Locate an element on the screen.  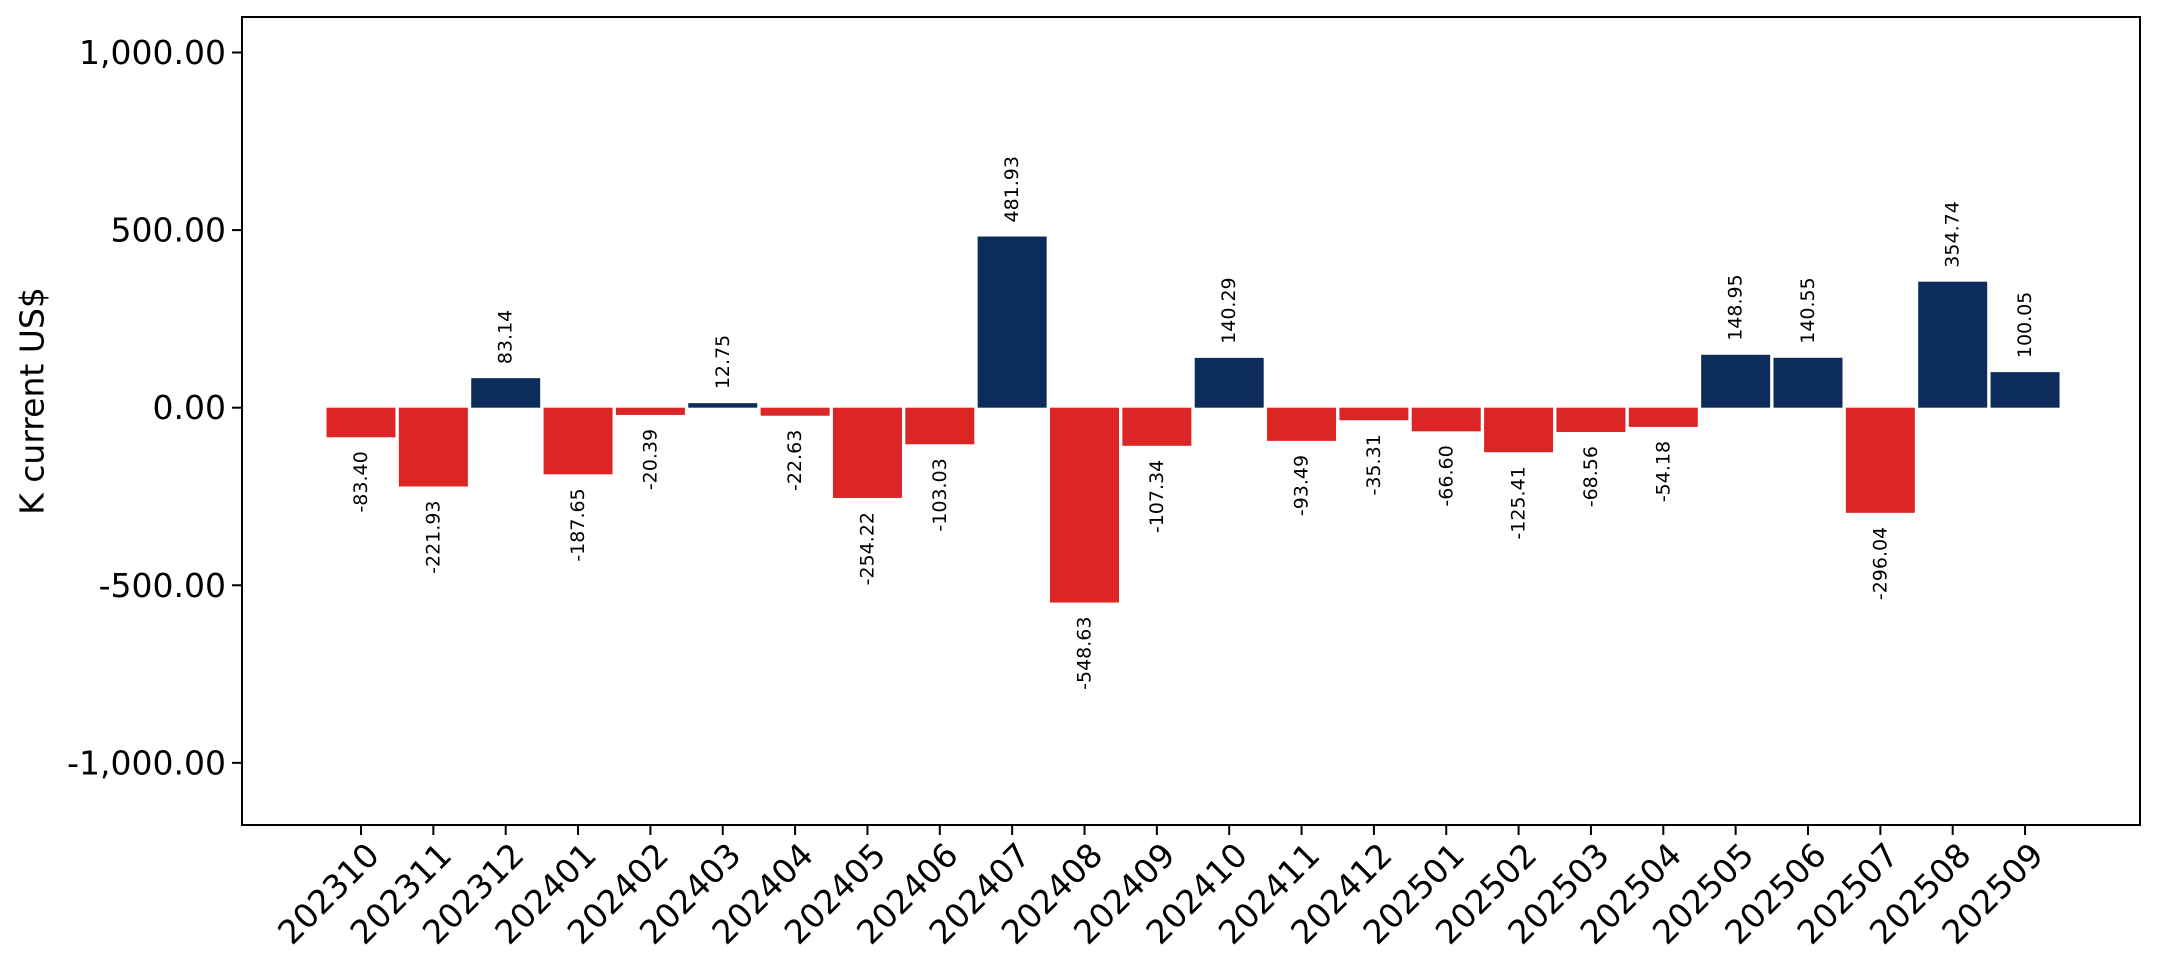
data-label-202507: -296.04 is located at coordinates (1880, 563).